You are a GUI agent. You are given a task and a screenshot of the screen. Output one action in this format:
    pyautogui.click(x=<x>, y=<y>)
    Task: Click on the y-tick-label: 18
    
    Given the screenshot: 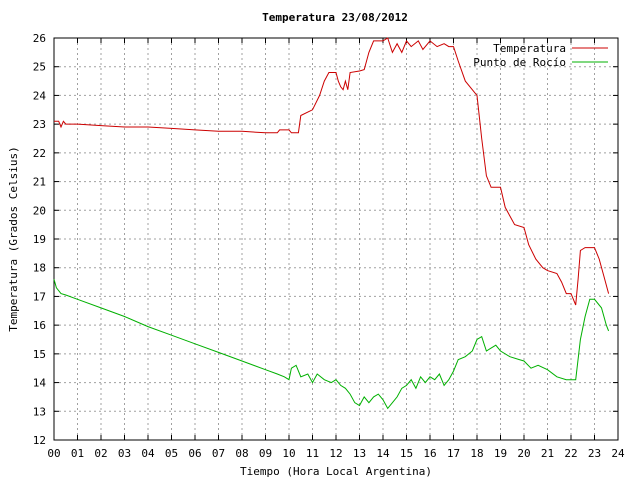 What is the action you would take?
    pyautogui.click(x=39, y=268)
    